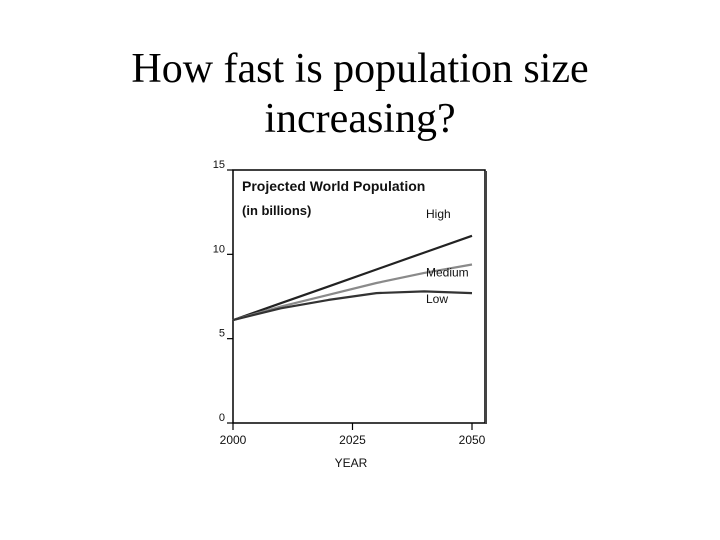 The width and height of the screenshot is (720, 540). What do you see at coordinates (351, 463) in the screenshot?
I see `x-axis-label: YEAR` at bounding box center [351, 463].